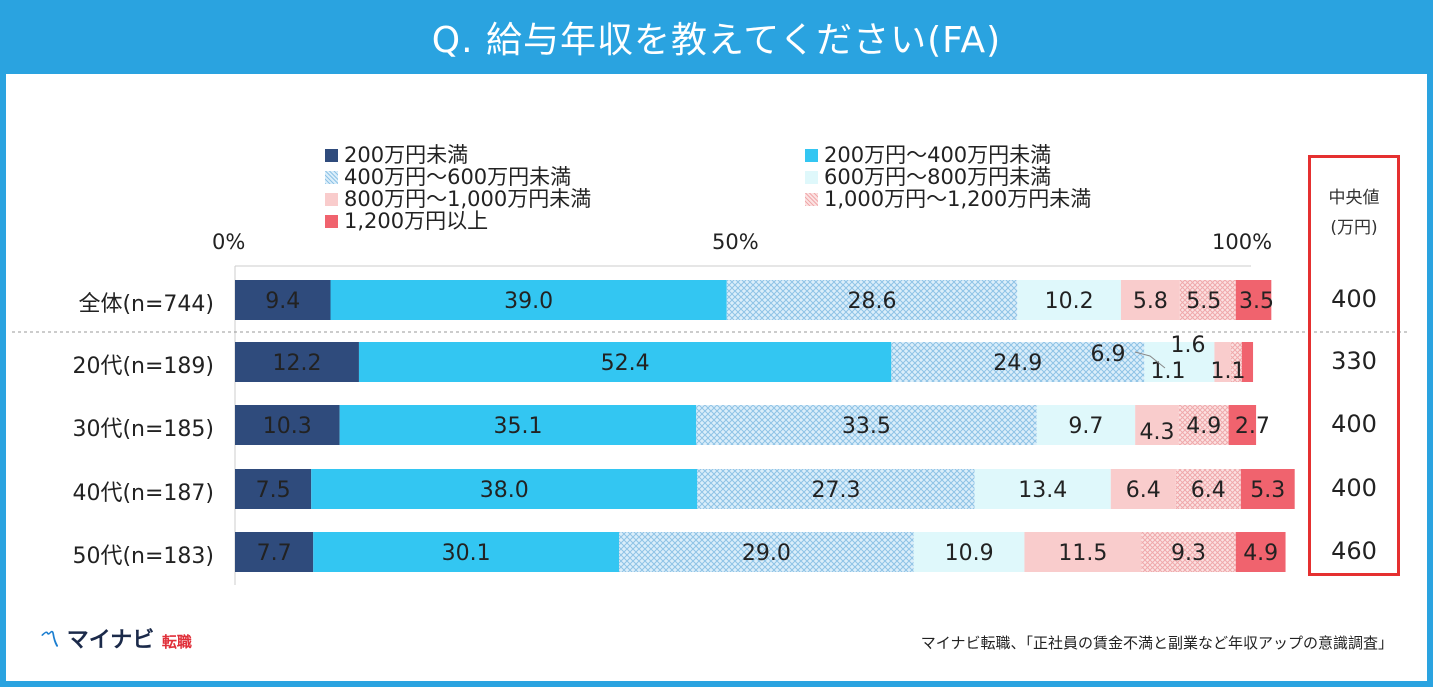 The width and height of the screenshot is (1433, 687). I want to click on data-label: 27.3, so click(836, 490).